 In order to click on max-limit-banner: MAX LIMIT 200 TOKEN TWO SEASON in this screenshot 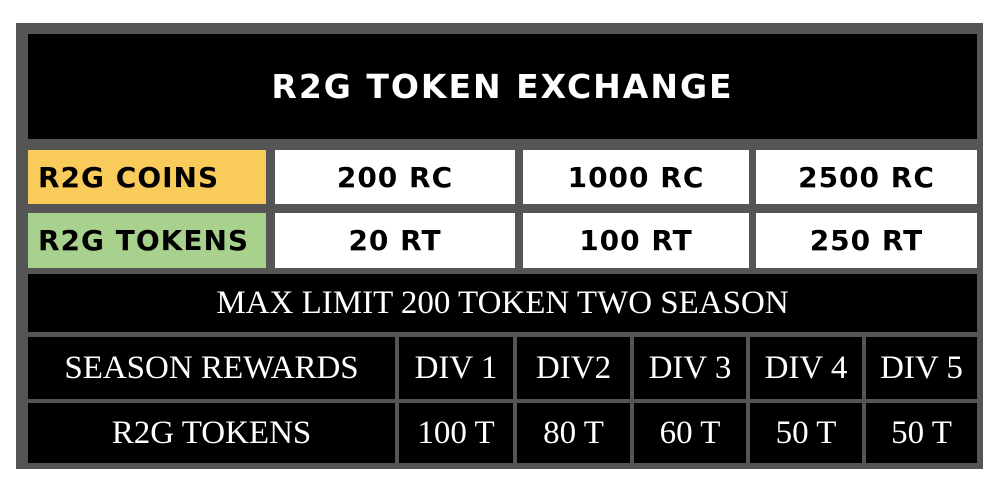, I will do `click(502, 303)`.